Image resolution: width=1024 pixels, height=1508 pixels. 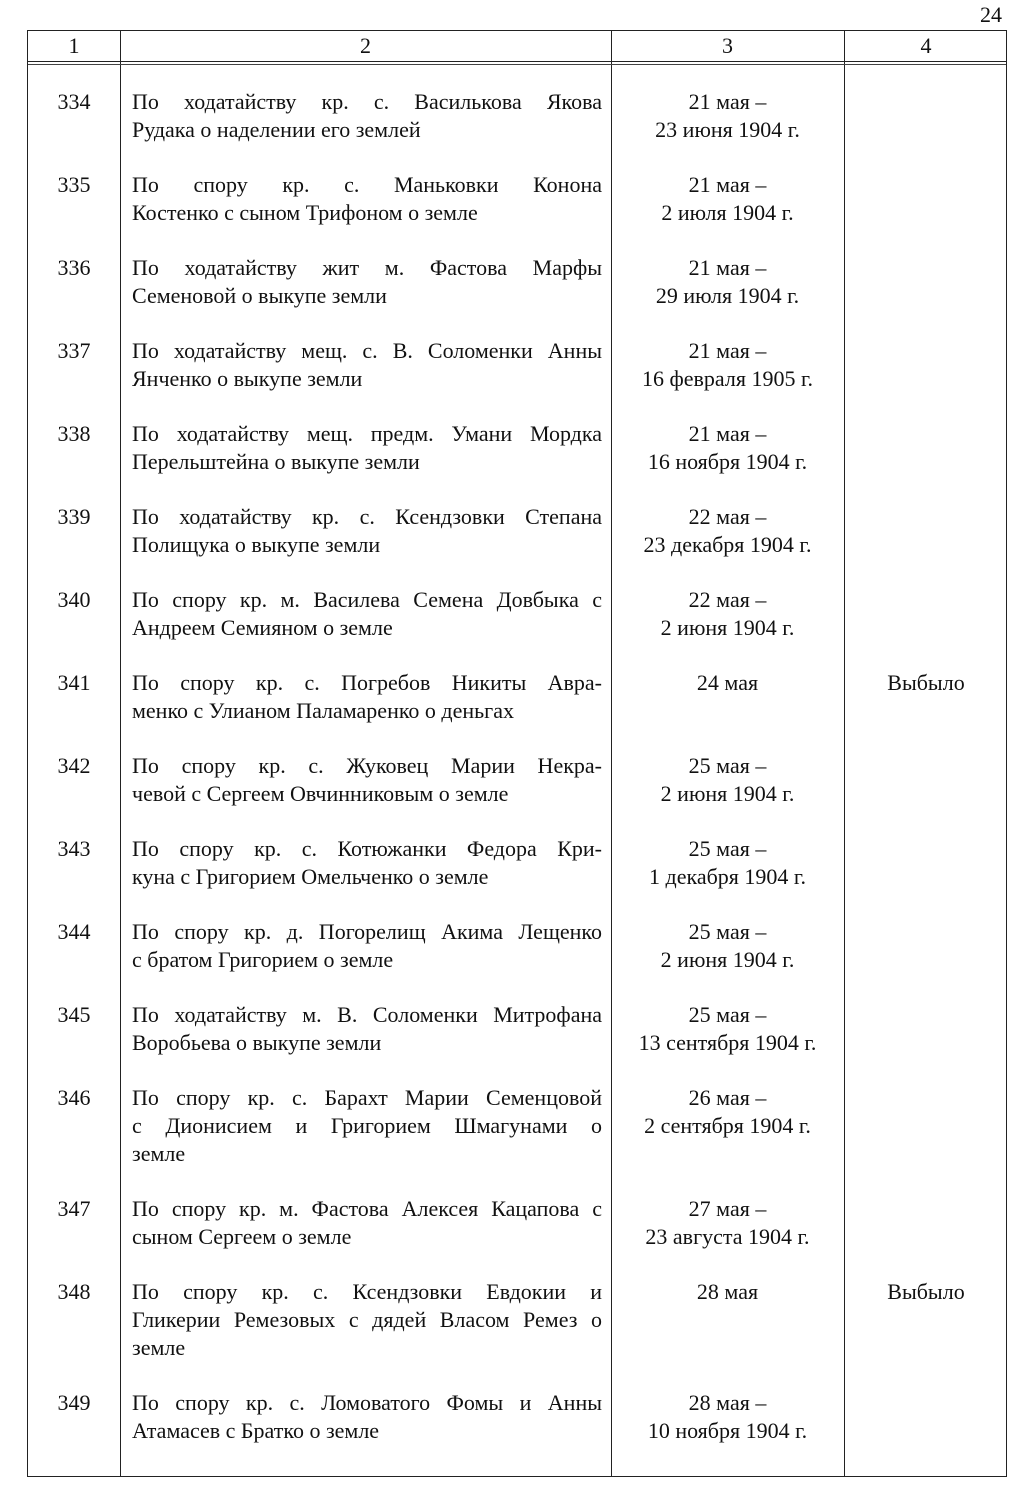 What do you see at coordinates (256, 1430) in the screenshot?
I see `description-line: Атамасев с Братко о земле` at bounding box center [256, 1430].